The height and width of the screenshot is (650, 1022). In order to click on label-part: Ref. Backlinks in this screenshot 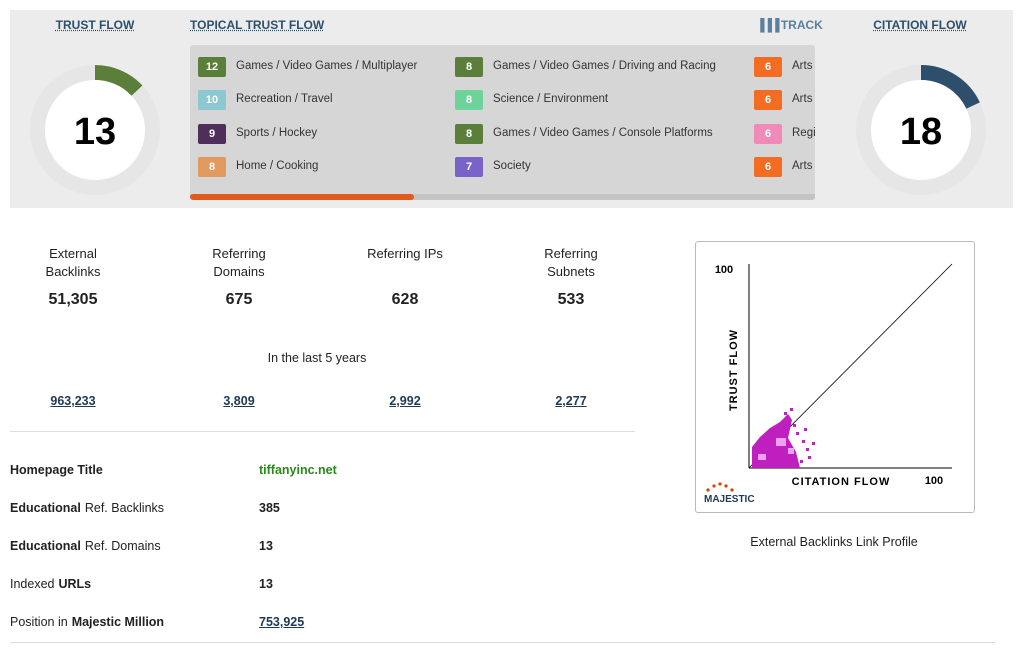, I will do `click(124, 508)`.